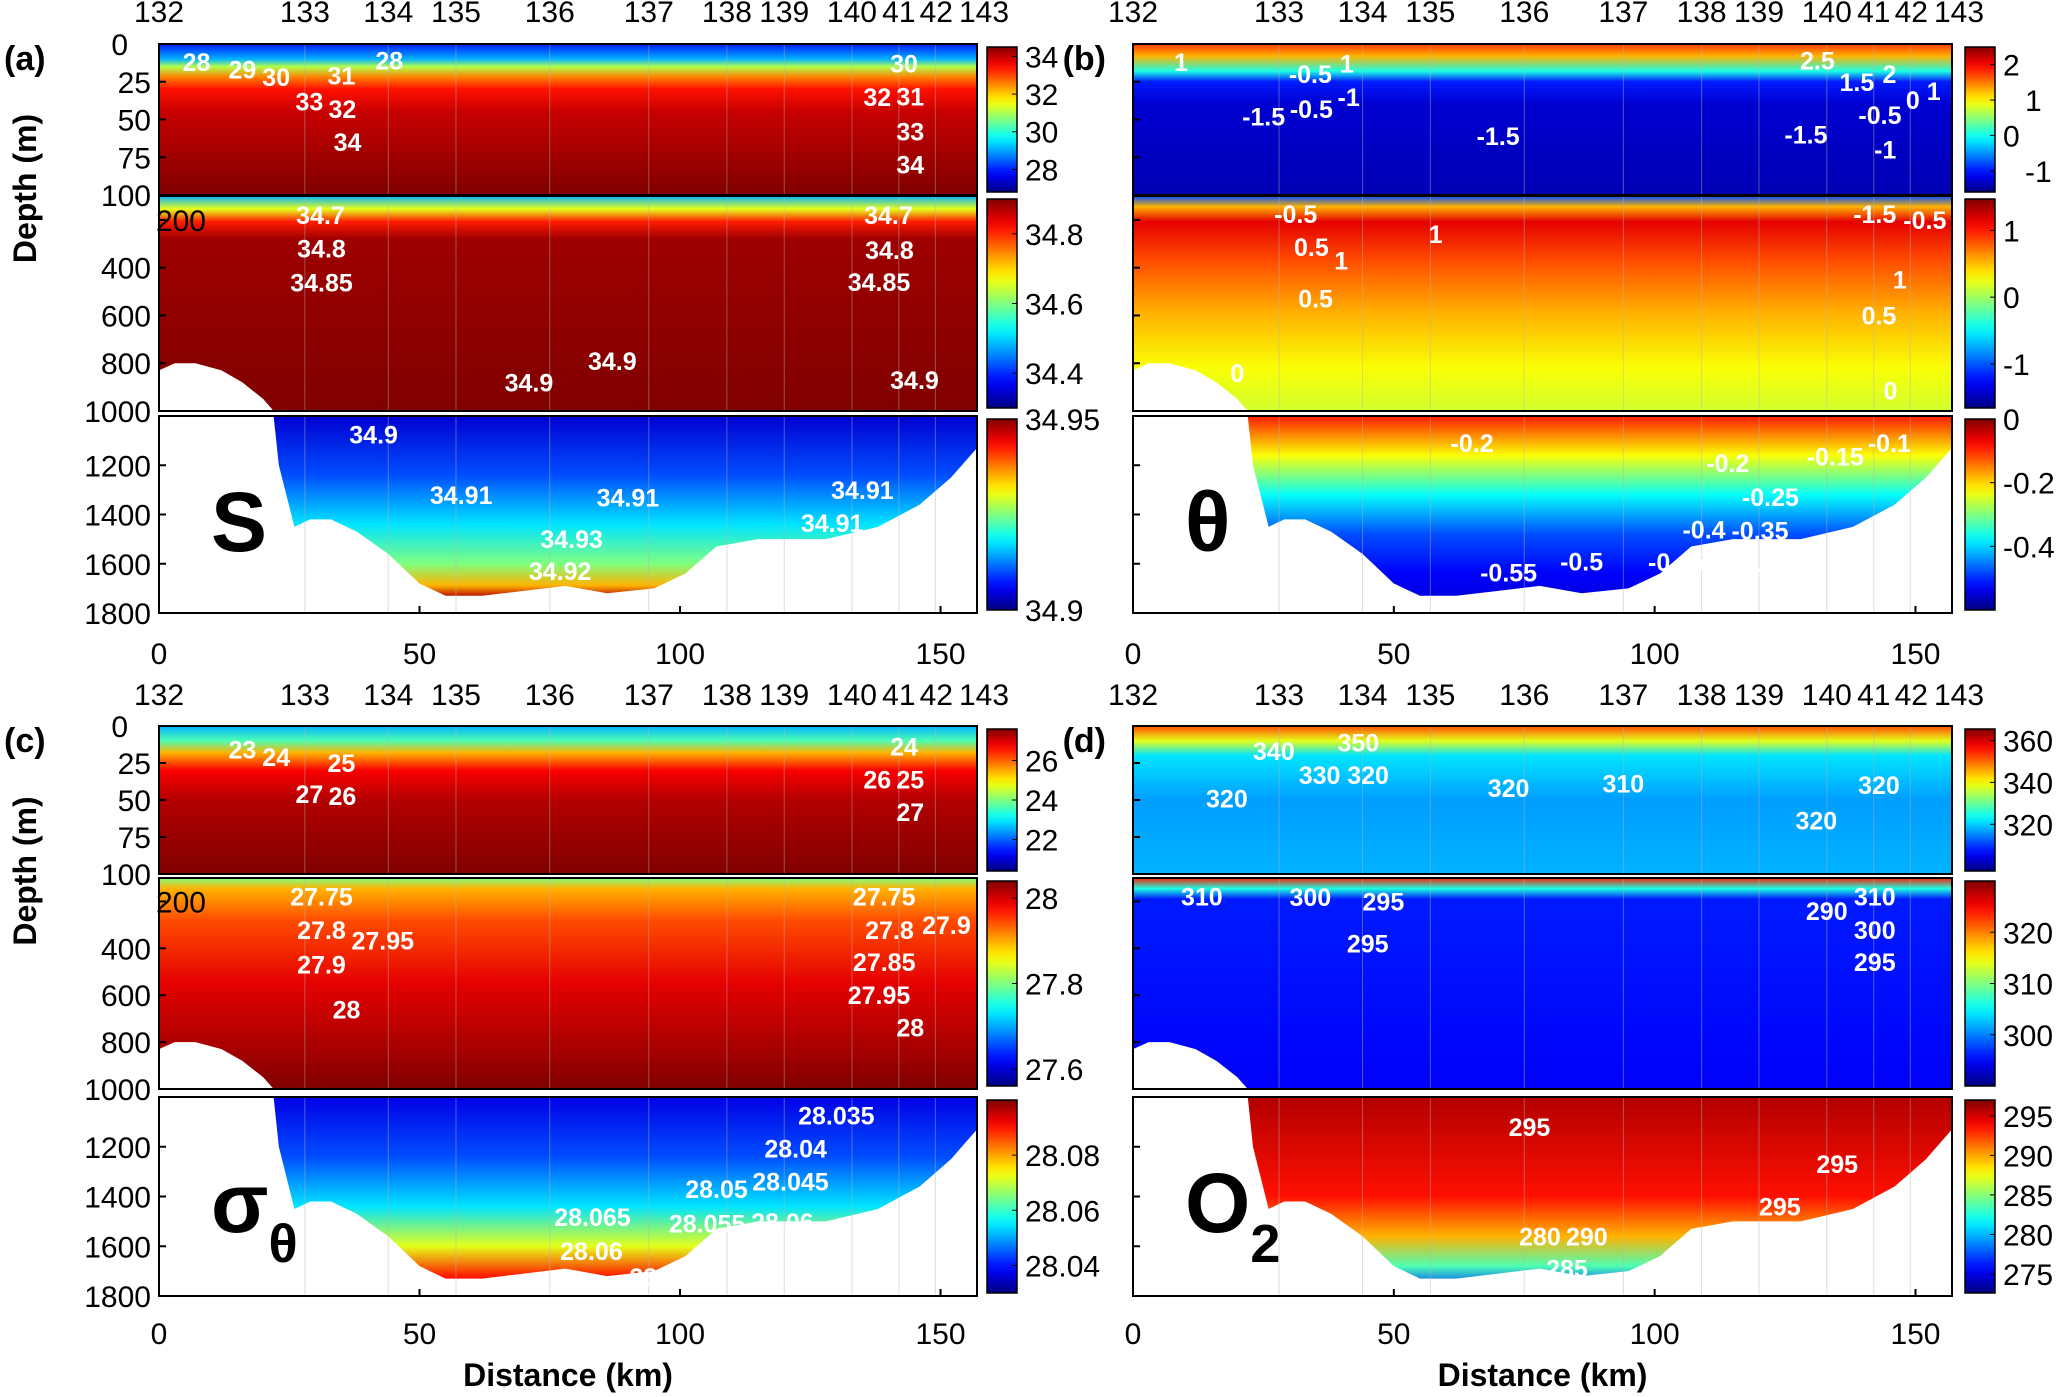  What do you see at coordinates (1827, 695) in the screenshot?
I see `station-label: 140` at bounding box center [1827, 695].